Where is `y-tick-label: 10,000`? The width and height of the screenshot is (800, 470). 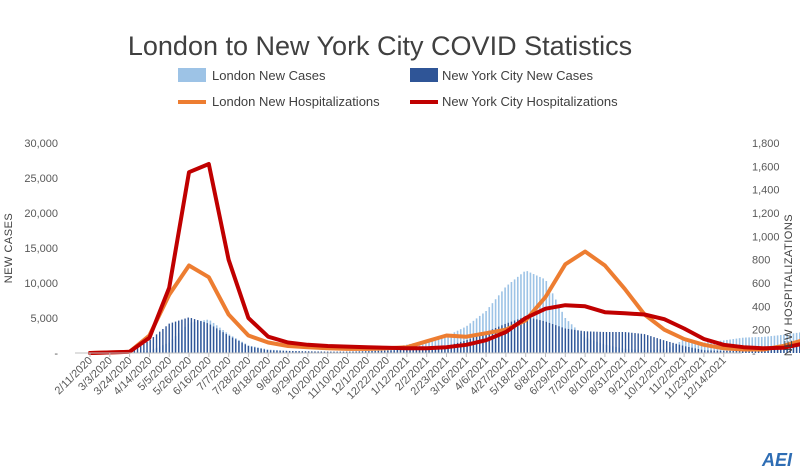 y-tick-label: 10,000 is located at coordinates (41, 284).